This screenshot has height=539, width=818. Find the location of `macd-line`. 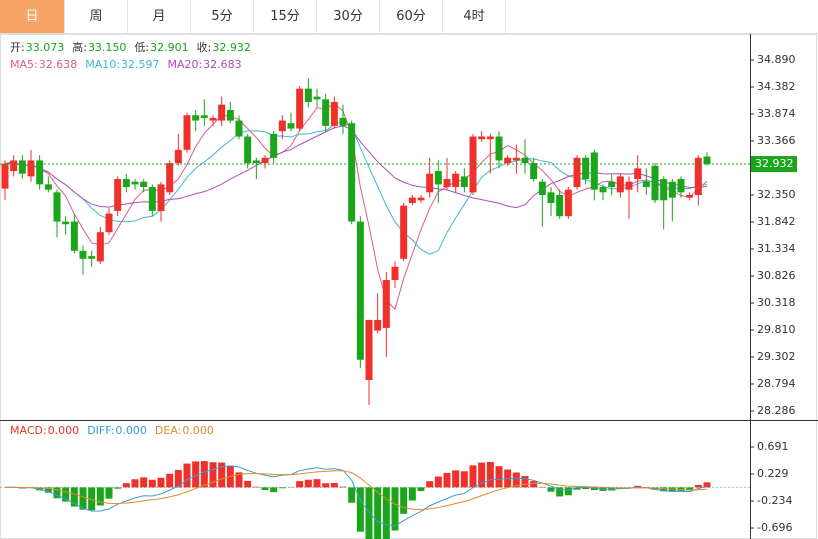

macd-line is located at coordinates (356, 490).